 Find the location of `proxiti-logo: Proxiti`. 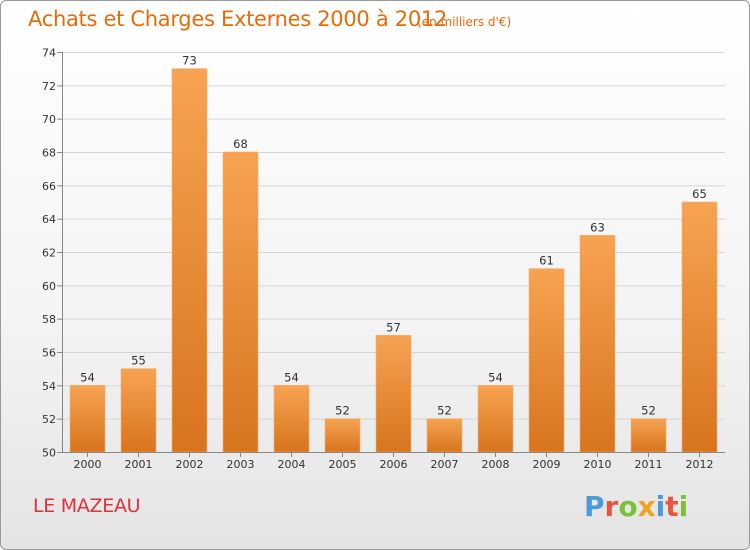

proxiti-logo: Proxiti is located at coordinates (636, 506).